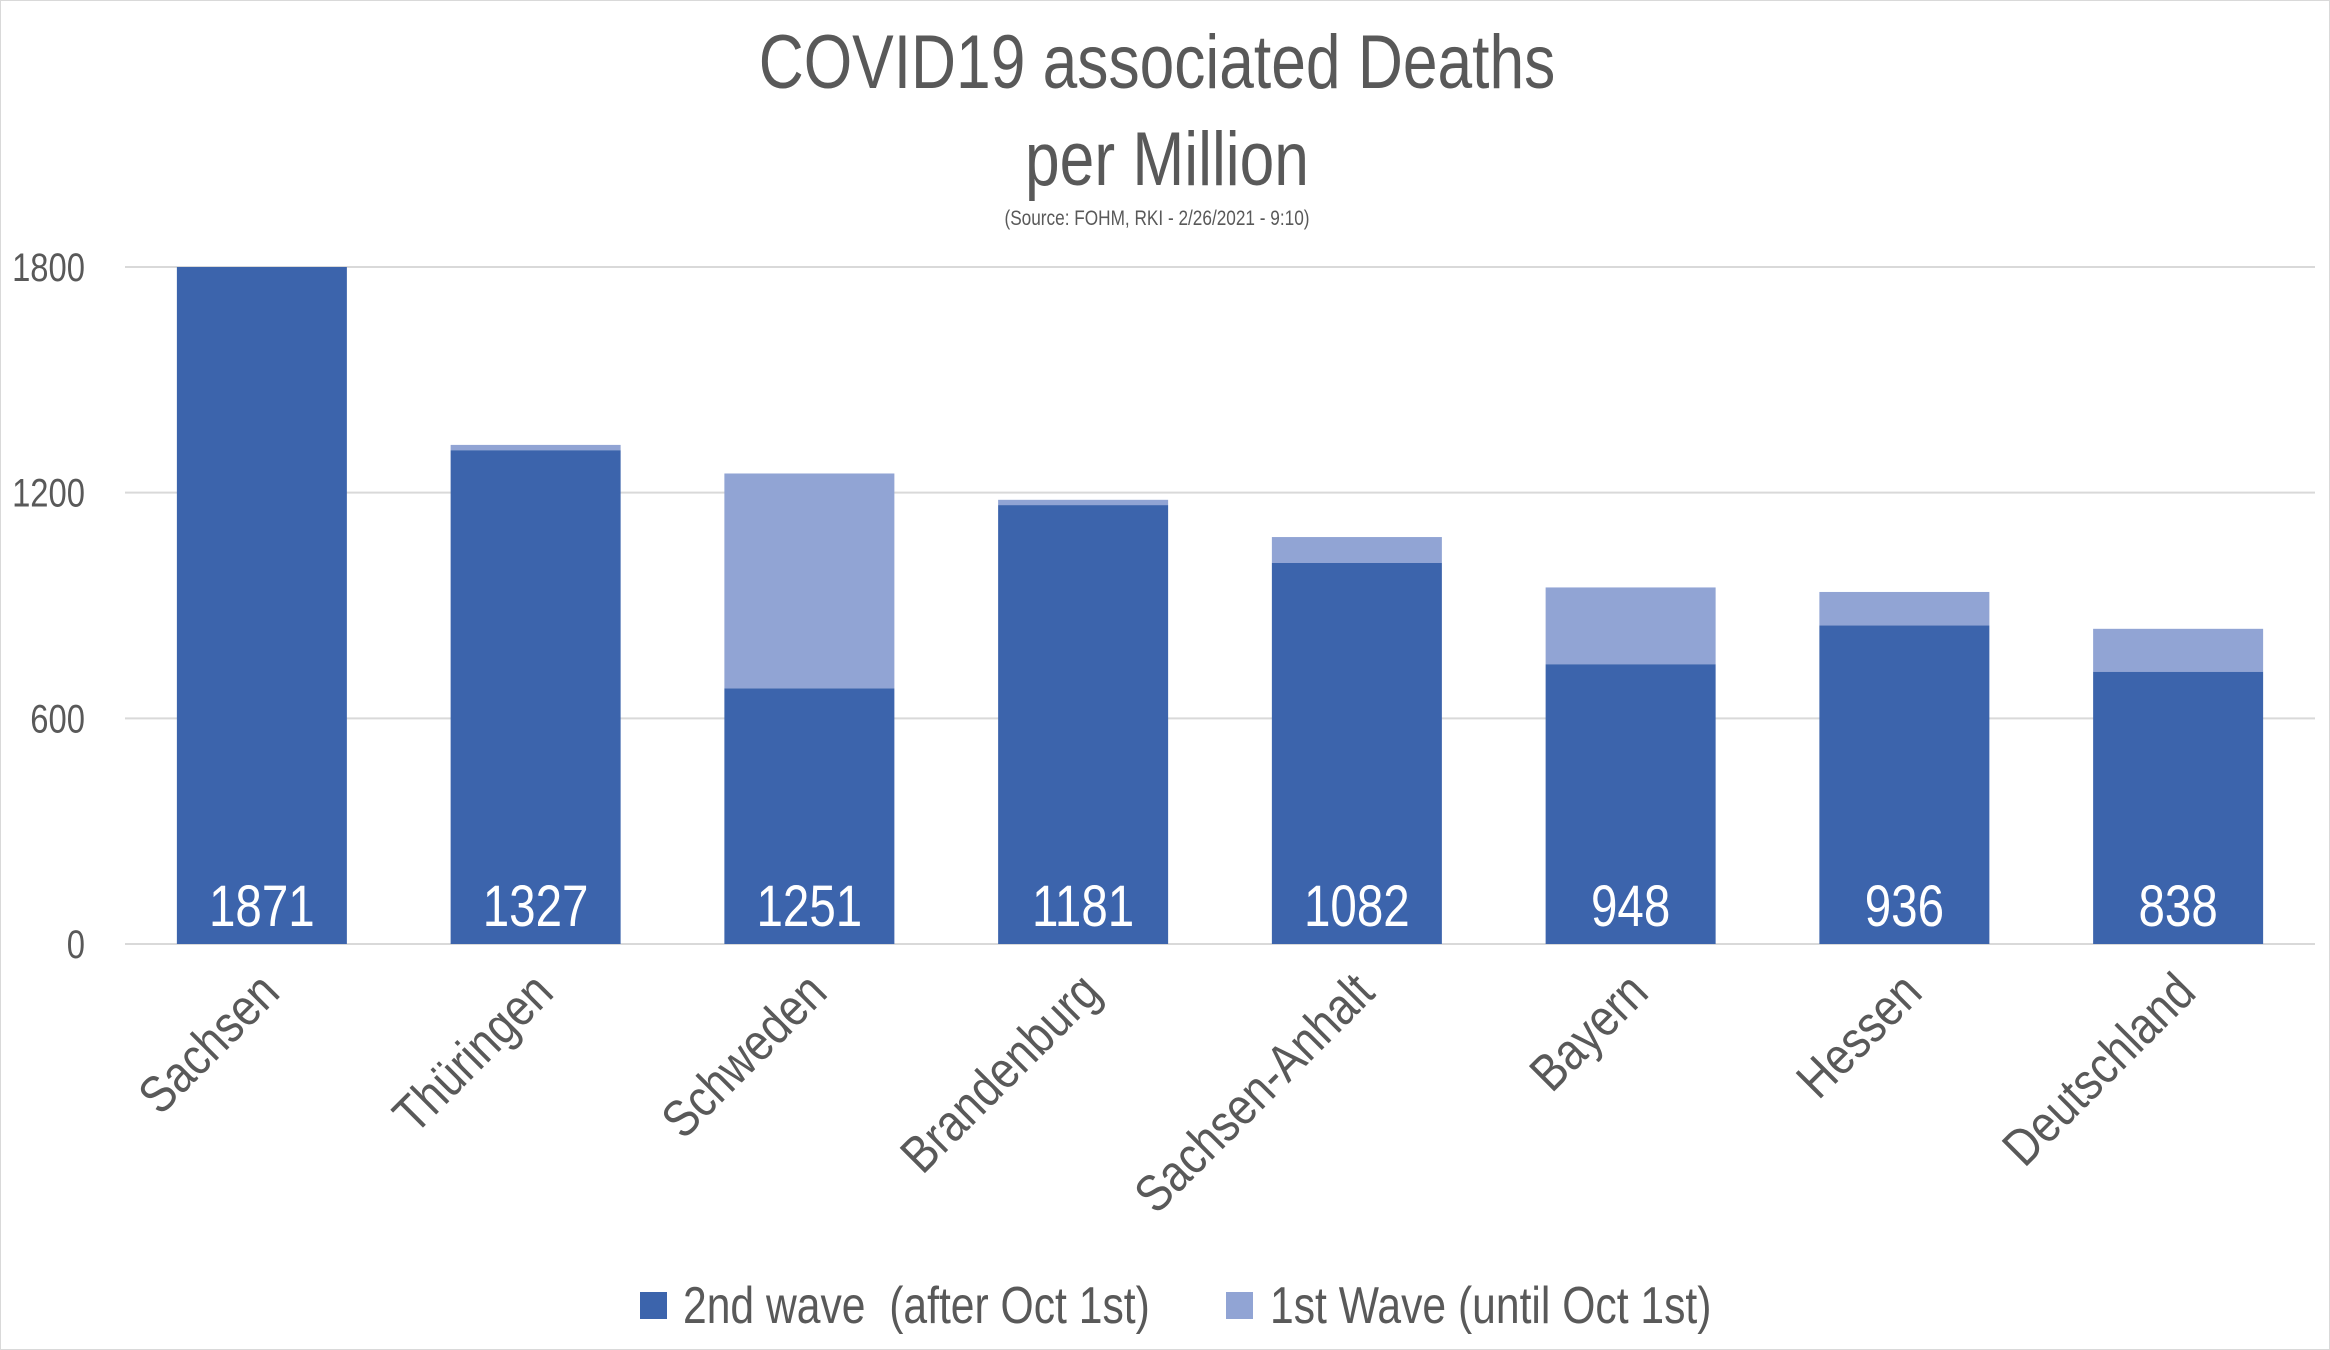  What do you see at coordinates (1490, 1306) in the screenshot?
I see `legend-label: 1st Wave (until Oct 1st)` at bounding box center [1490, 1306].